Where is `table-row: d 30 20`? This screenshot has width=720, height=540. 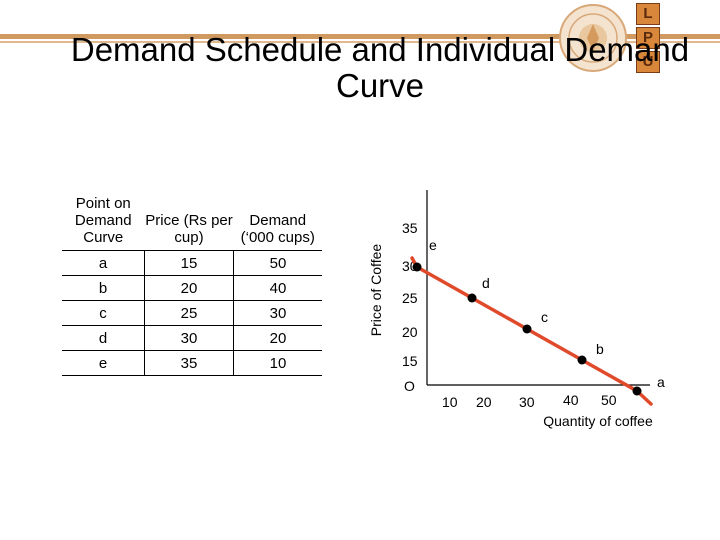
table-row: d 30 20 is located at coordinates (192, 338).